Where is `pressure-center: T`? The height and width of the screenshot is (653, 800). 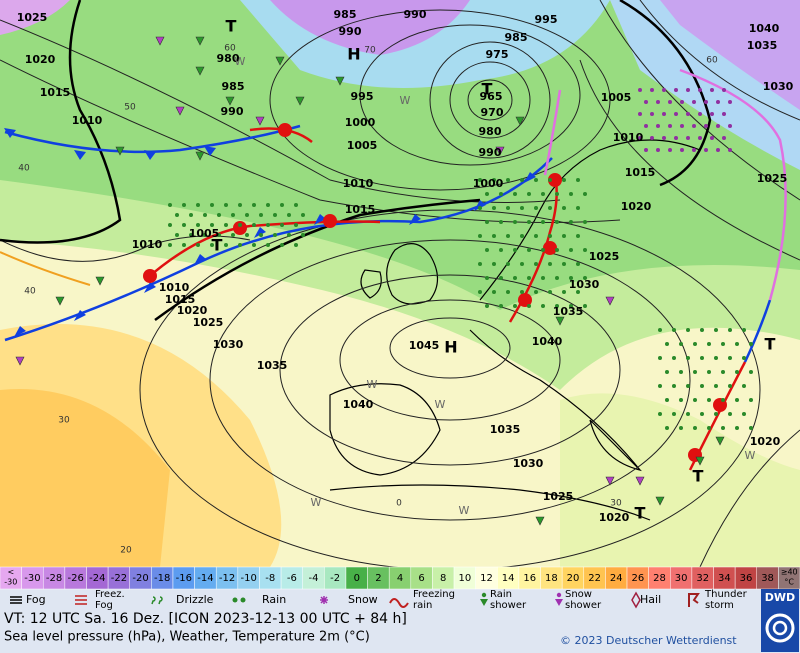
pressure-center: T is located at coordinates (487, 89).